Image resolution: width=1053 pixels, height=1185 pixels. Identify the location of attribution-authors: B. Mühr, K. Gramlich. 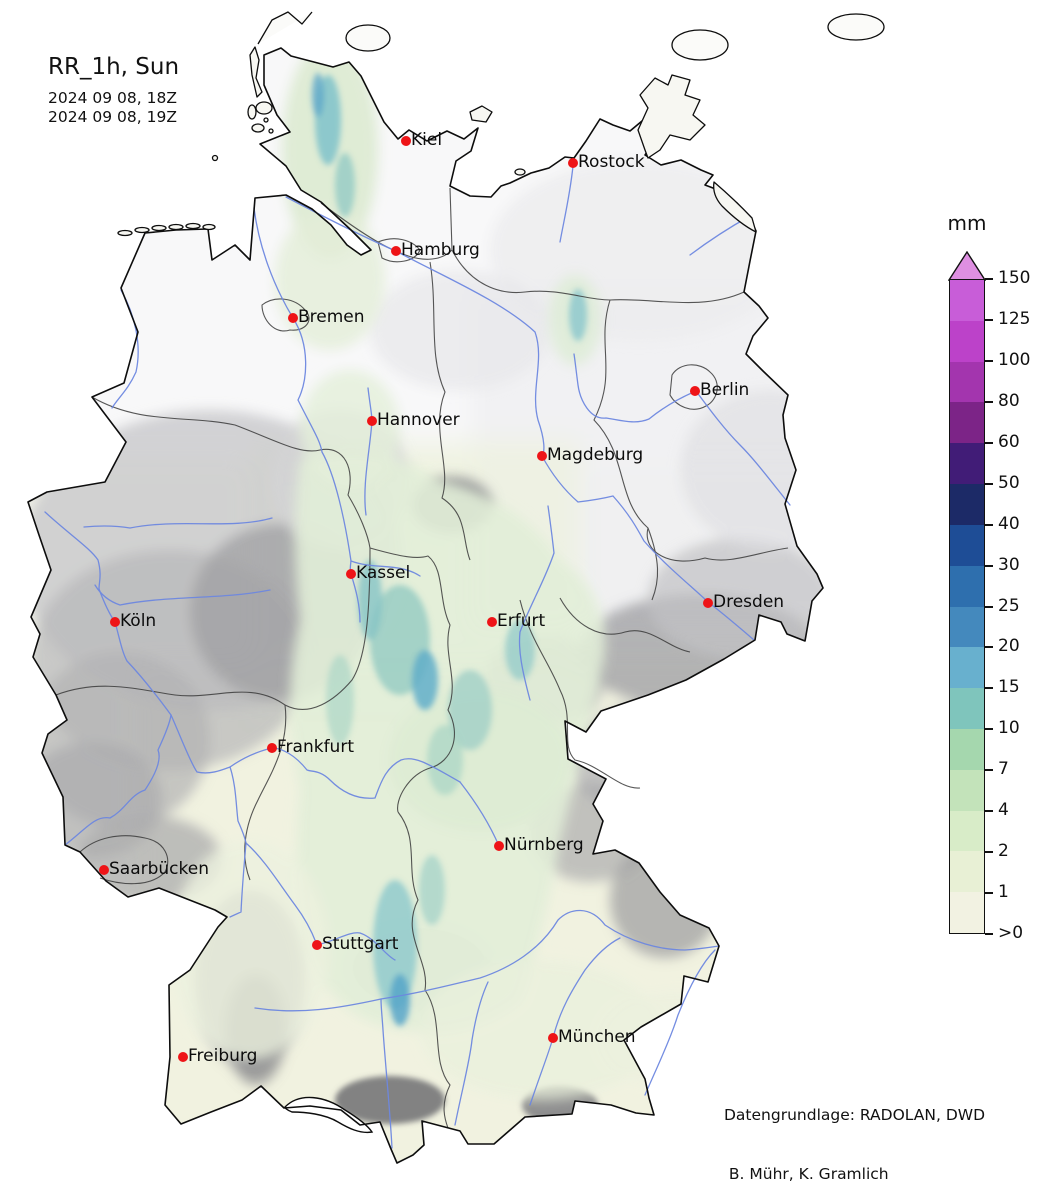
(806, 1173).